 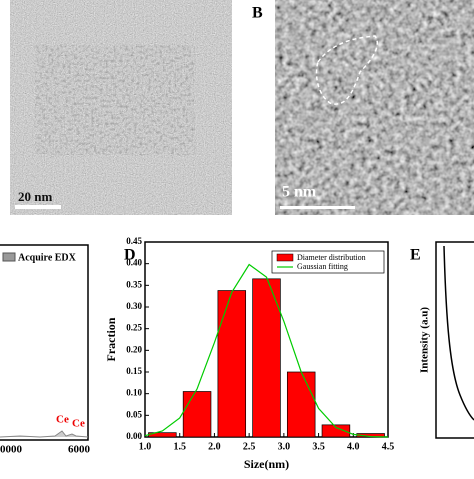 I want to click on scale-label: 20 nm, so click(x=35, y=196).